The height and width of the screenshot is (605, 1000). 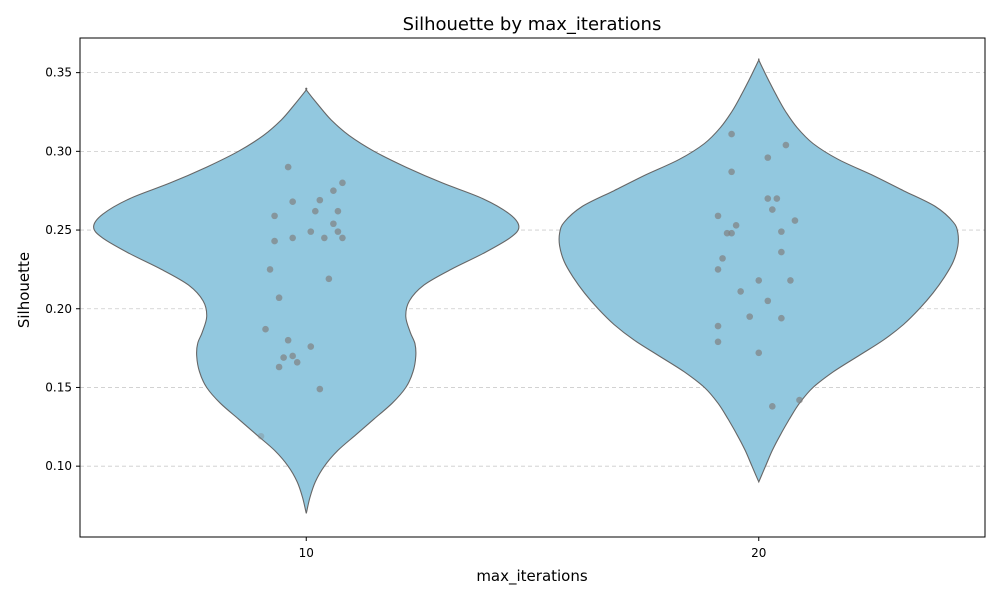 What do you see at coordinates (532, 576) in the screenshot?
I see `x-axis-label: max_iterations` at bounding box center [532, 576].